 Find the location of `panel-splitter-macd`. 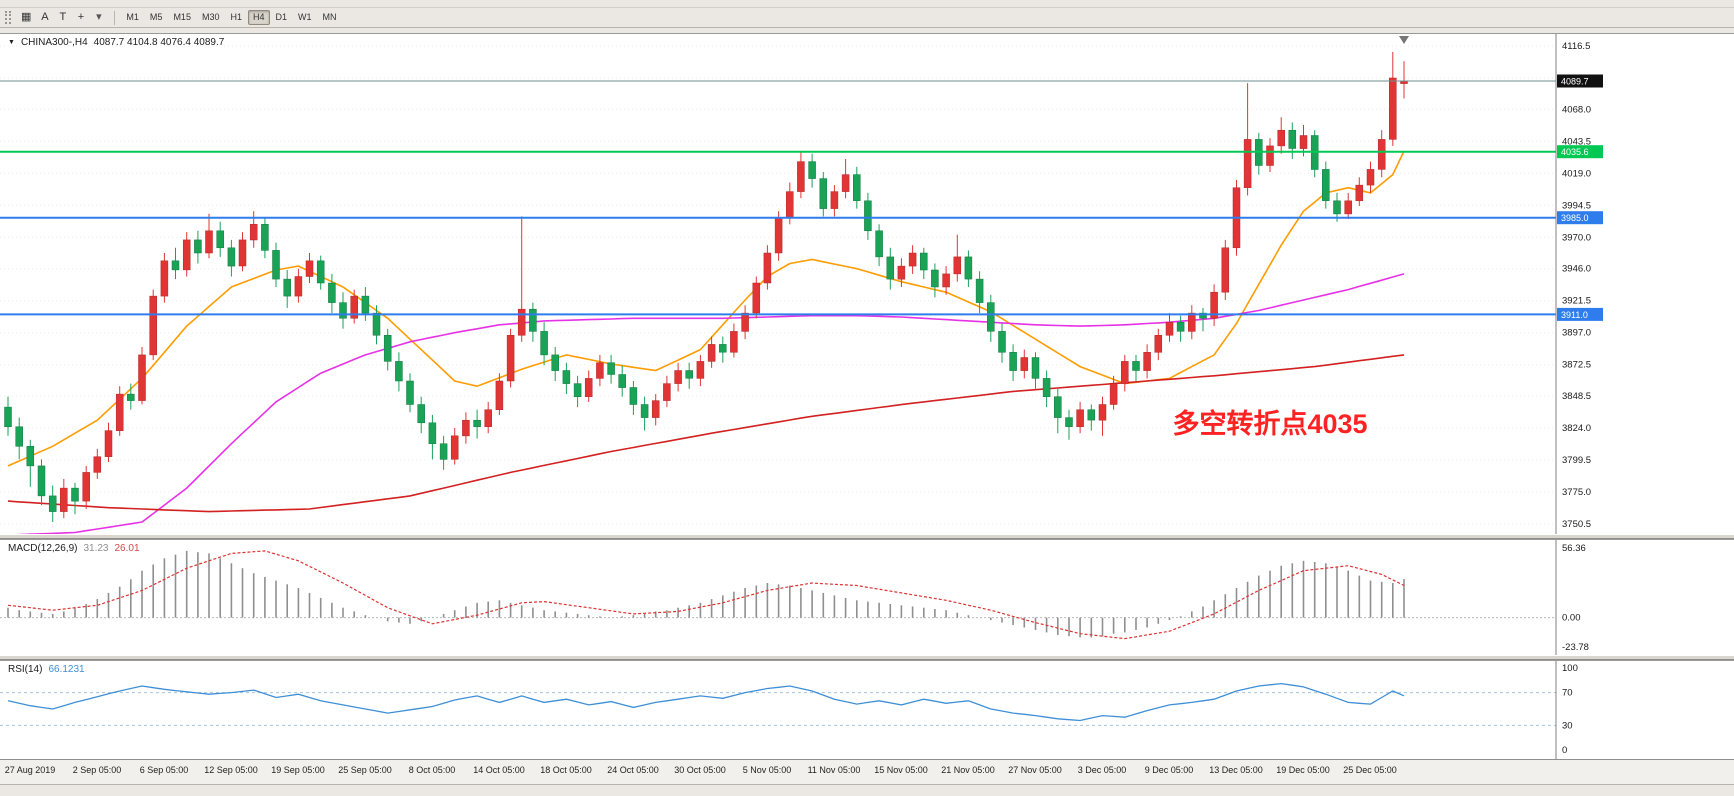

panel-splitter-macd is located at coordinates (867, 536).